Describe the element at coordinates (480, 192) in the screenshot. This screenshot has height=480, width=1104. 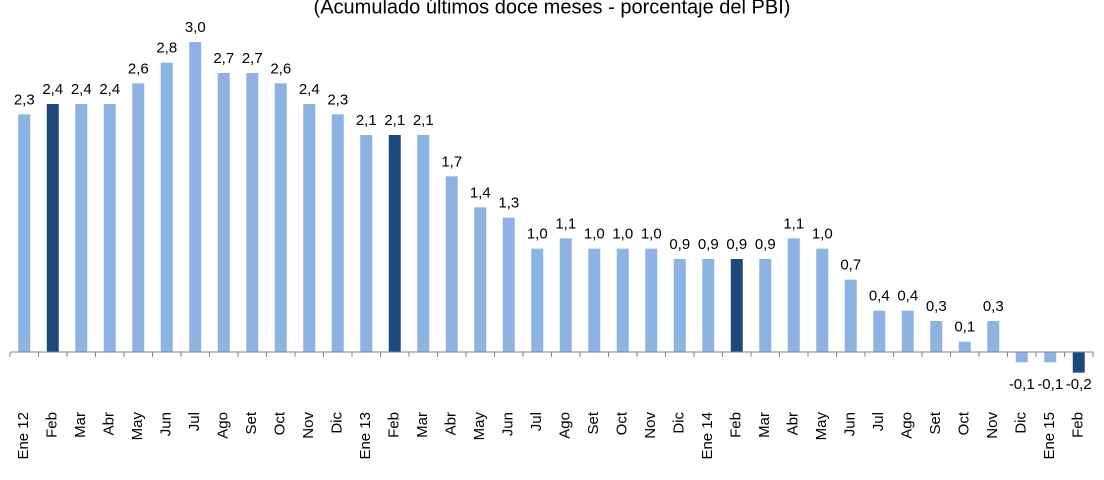
I see `value-label: 1,4` at that location.